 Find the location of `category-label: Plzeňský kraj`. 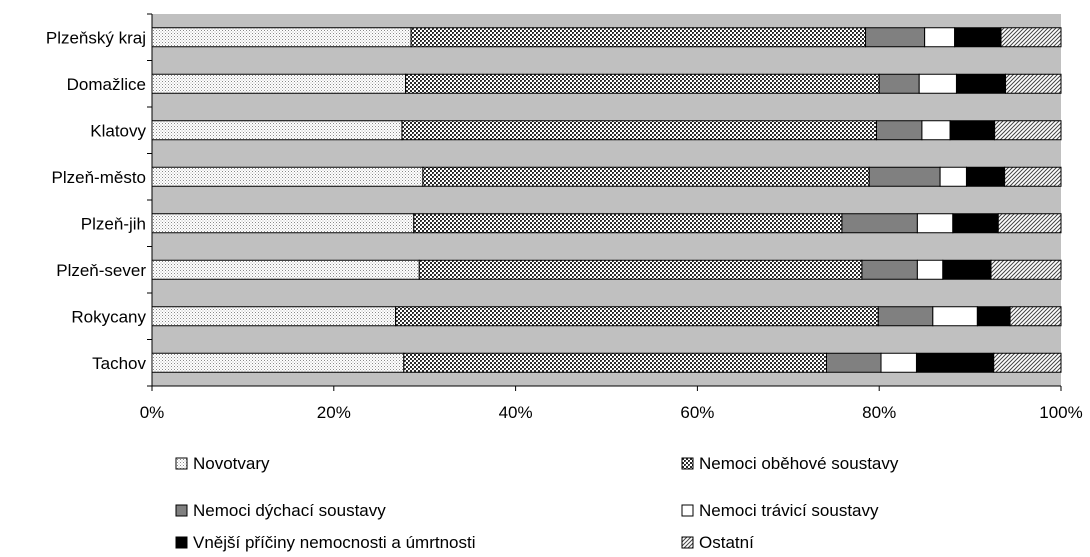

category-label: Plzeňský kraj is located at coordinates (96, 37).